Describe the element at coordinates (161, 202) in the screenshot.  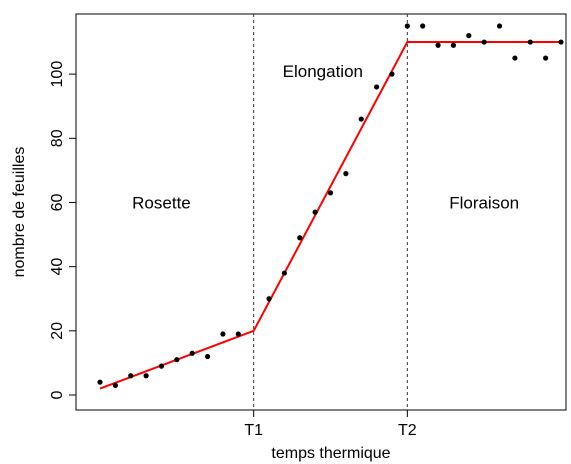
I see `phase-label-rosette: Rosette` at that location.